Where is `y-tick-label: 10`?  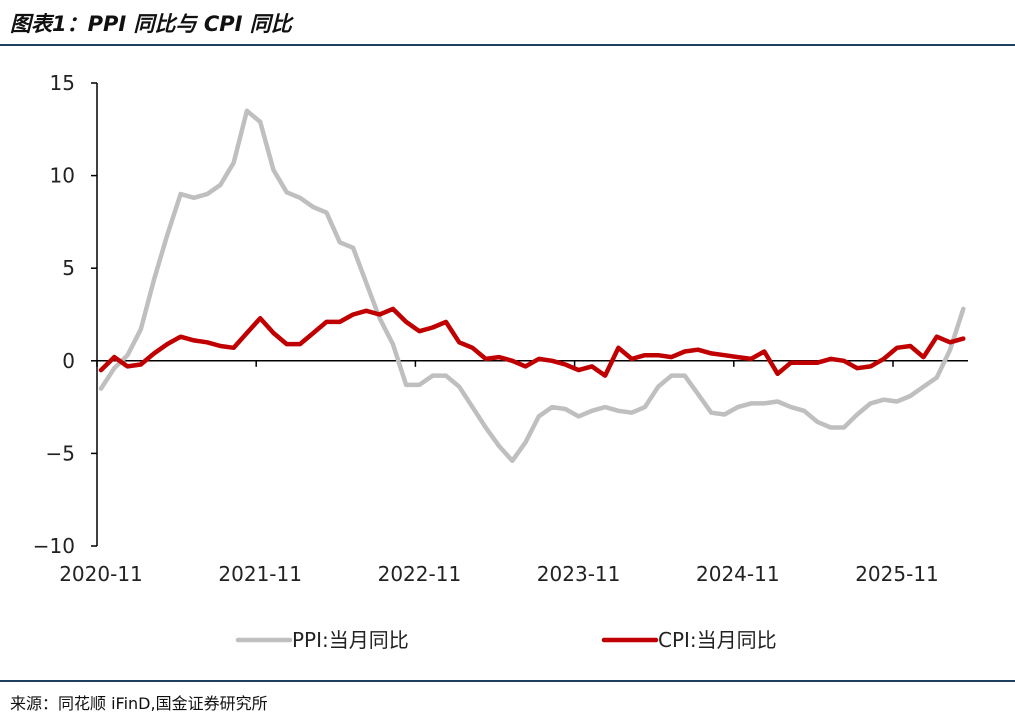 y-tick-label: 10 is located at coordinates (62, 176).